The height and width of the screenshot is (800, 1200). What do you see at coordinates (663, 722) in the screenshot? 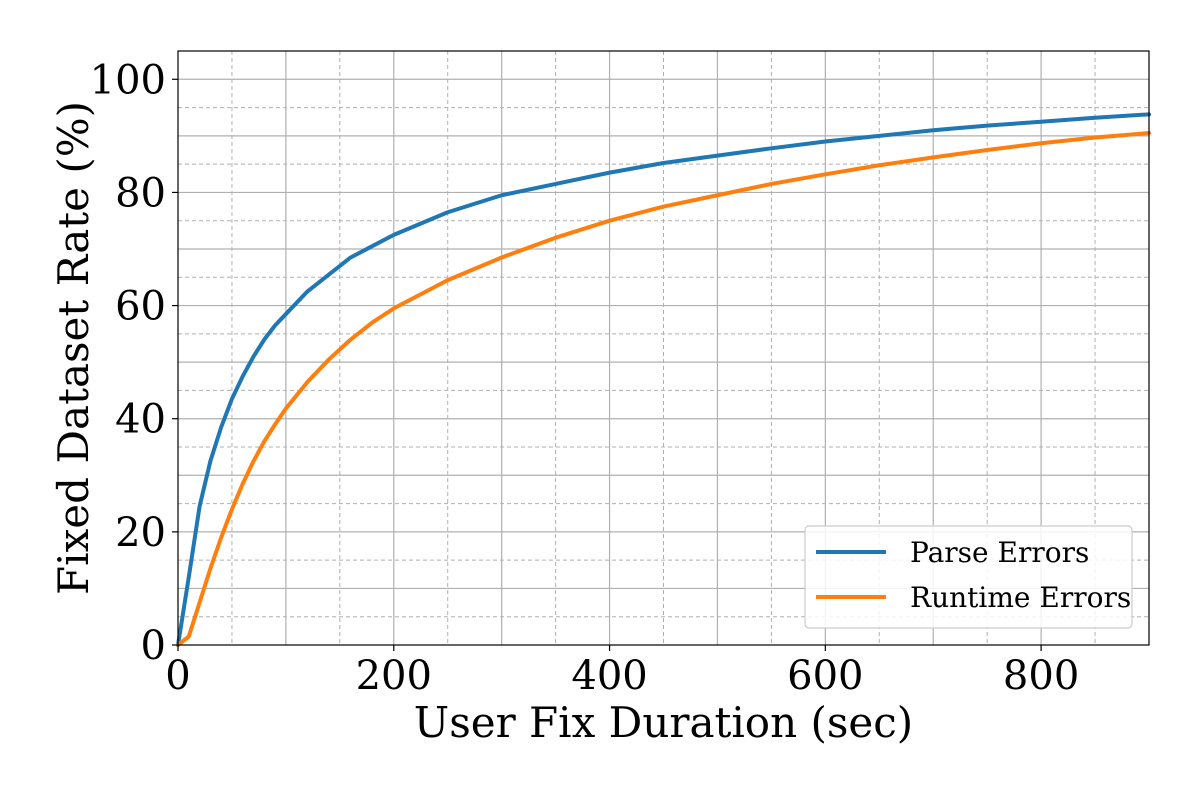
I see `x-axis-title: User Fix Duration (sec)` at bounding box center [663, 722].